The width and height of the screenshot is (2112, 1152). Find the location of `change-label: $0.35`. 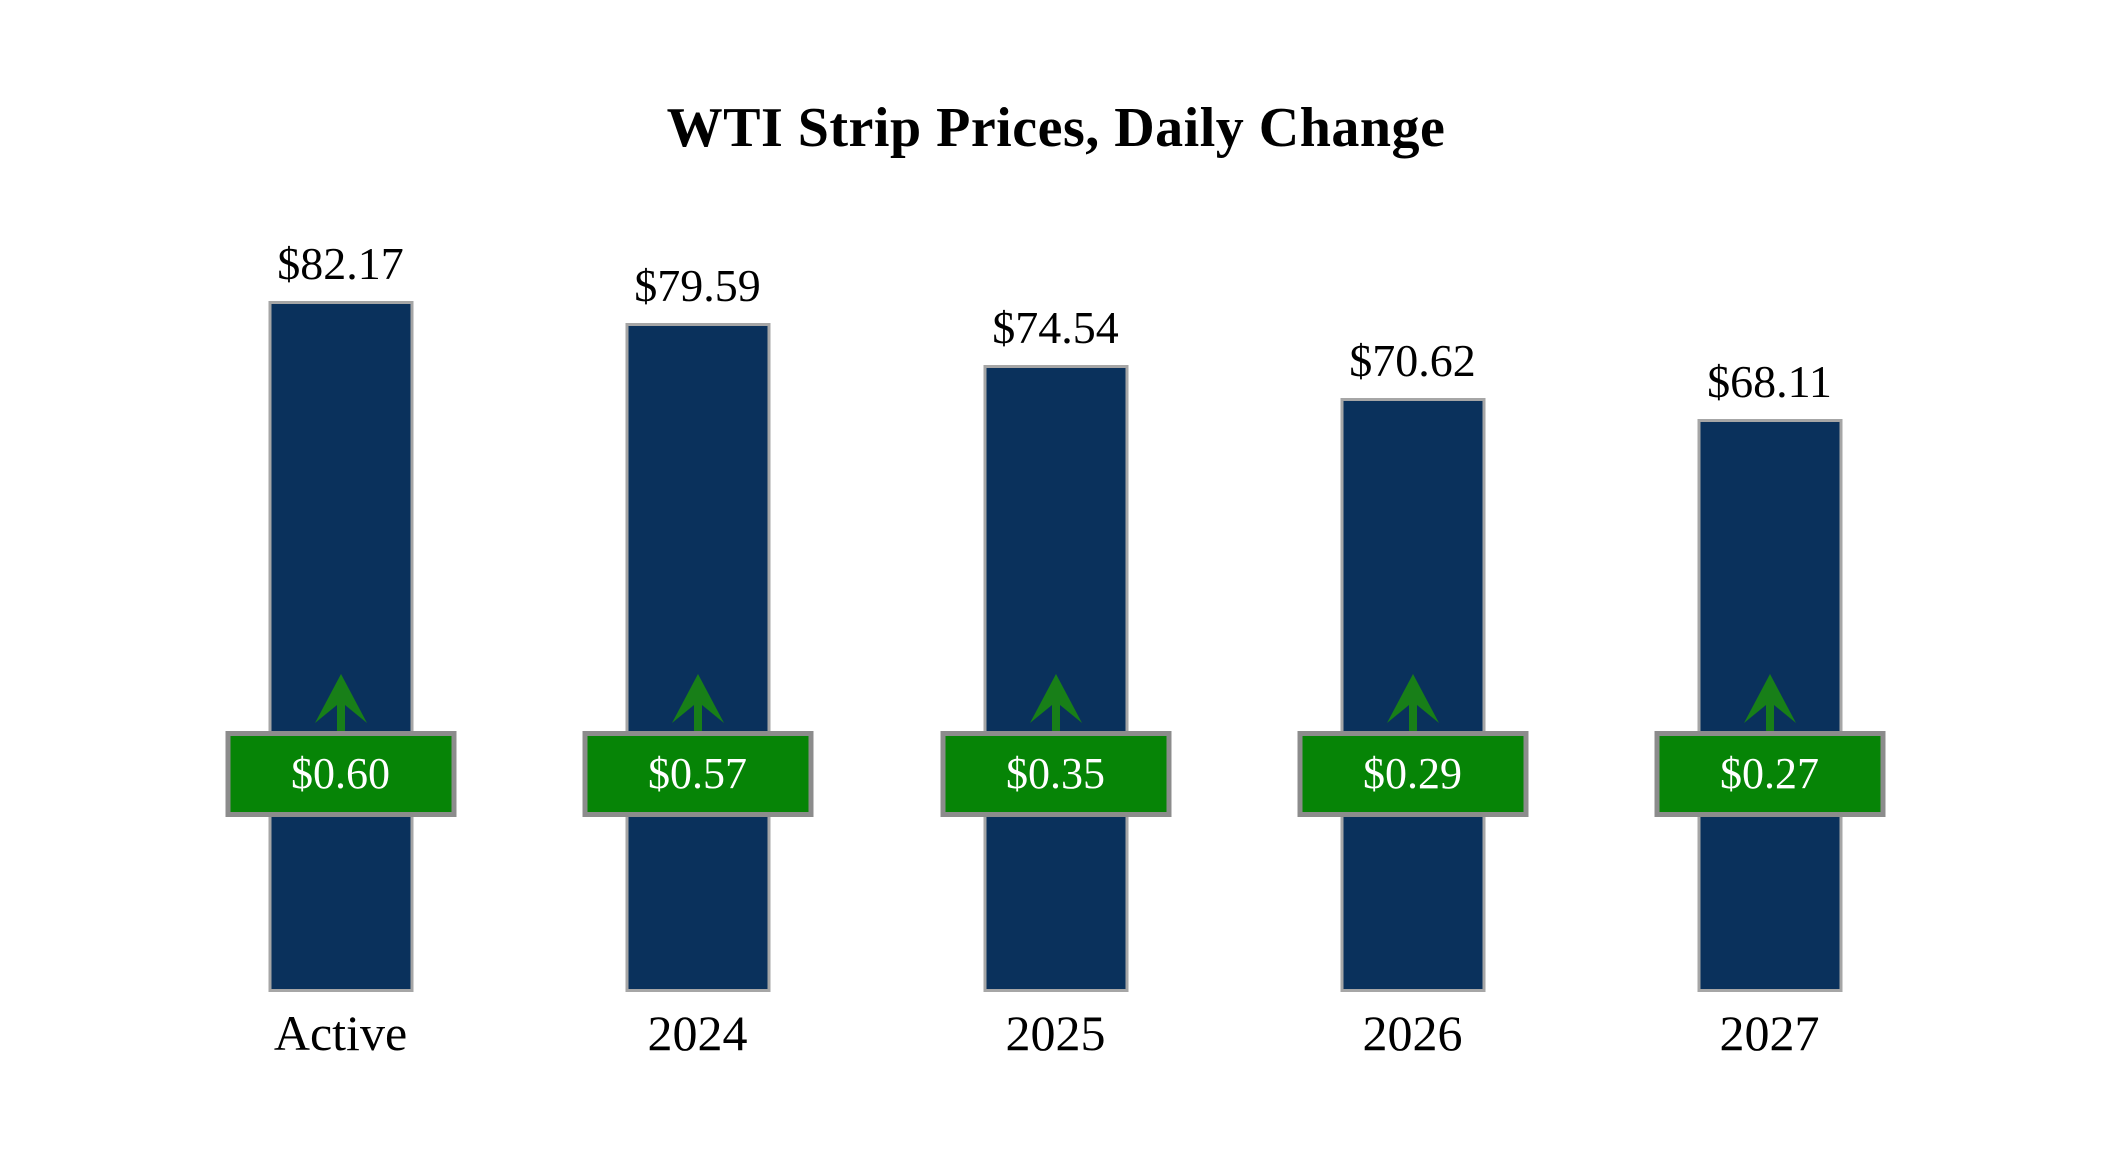

change-label: $0.35 is located at coordinates (1055, 773).